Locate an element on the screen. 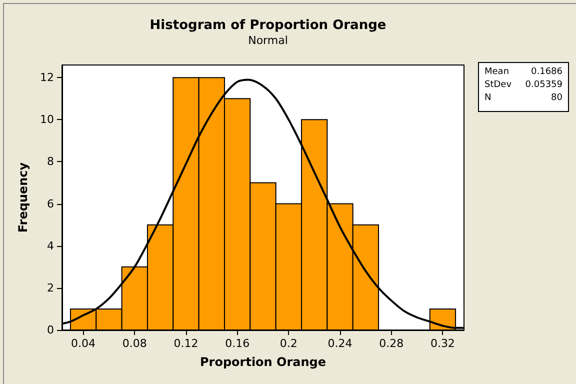 This screenshot has width=576, height=384. y-tick-label: 2 is located at coordinates (50, 287).